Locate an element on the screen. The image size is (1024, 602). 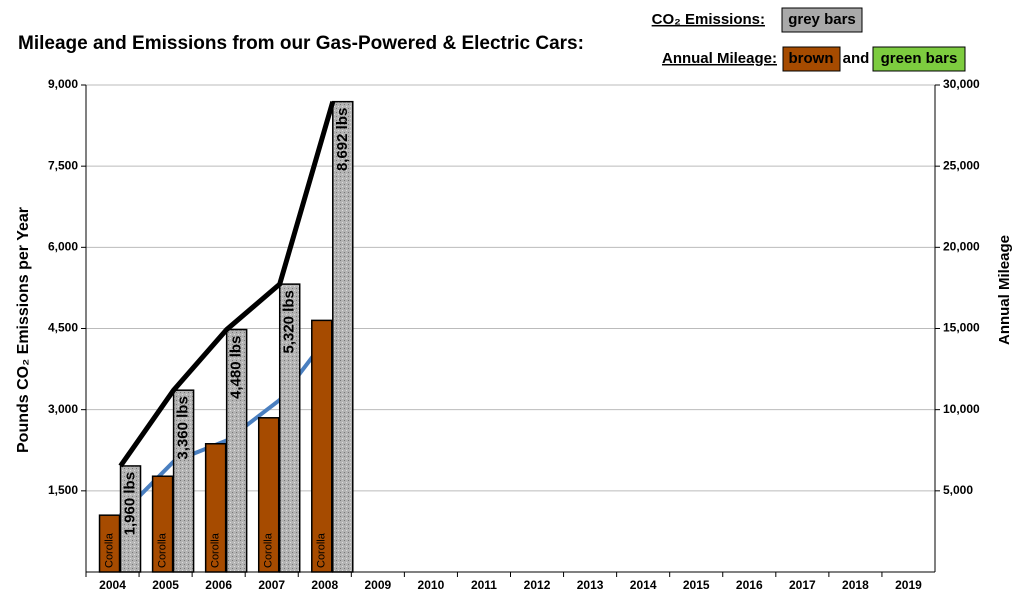
legend-text: brown is located at coordinates (811, 58).